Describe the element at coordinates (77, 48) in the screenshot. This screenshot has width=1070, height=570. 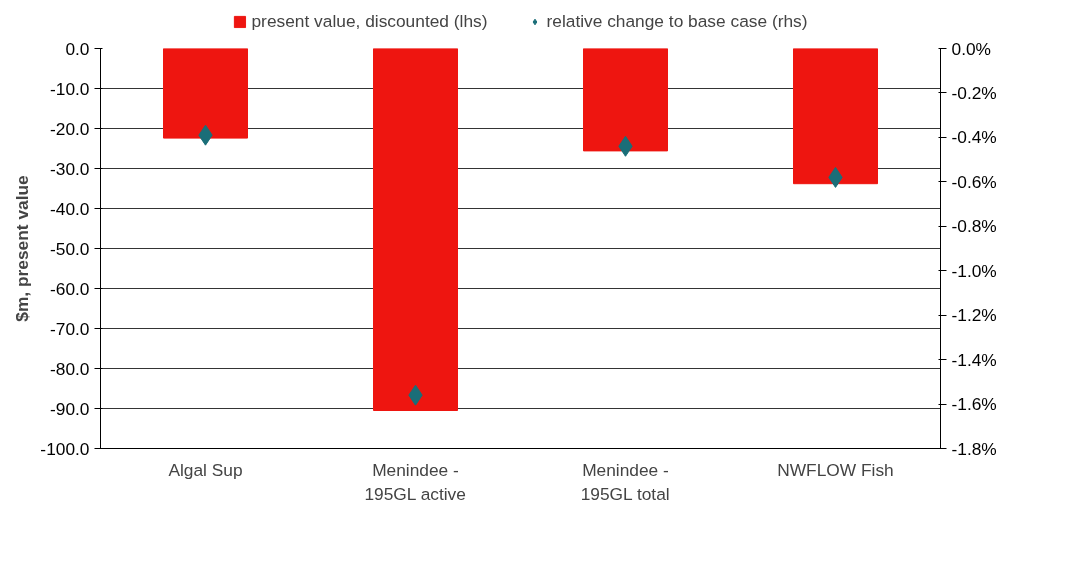
I see `y-tick-label: 0.0` at that location.